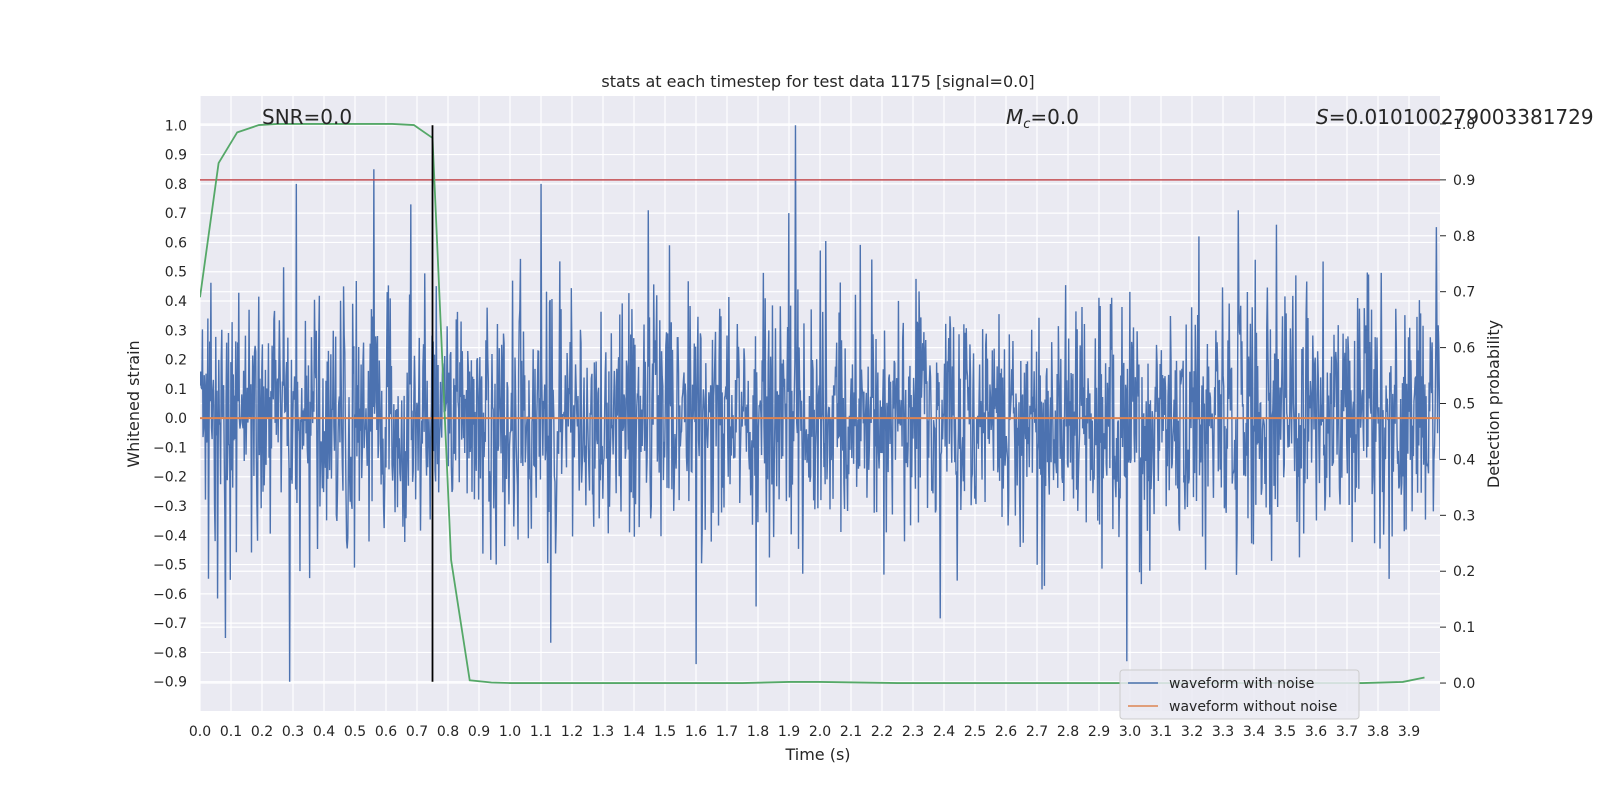 The height and width of the screenshot is (800, 1600). What do you see at coordinates (479, 732) in the screenshot?
I see `x-tick-label: 0.9` at bounding box center [479, 732].